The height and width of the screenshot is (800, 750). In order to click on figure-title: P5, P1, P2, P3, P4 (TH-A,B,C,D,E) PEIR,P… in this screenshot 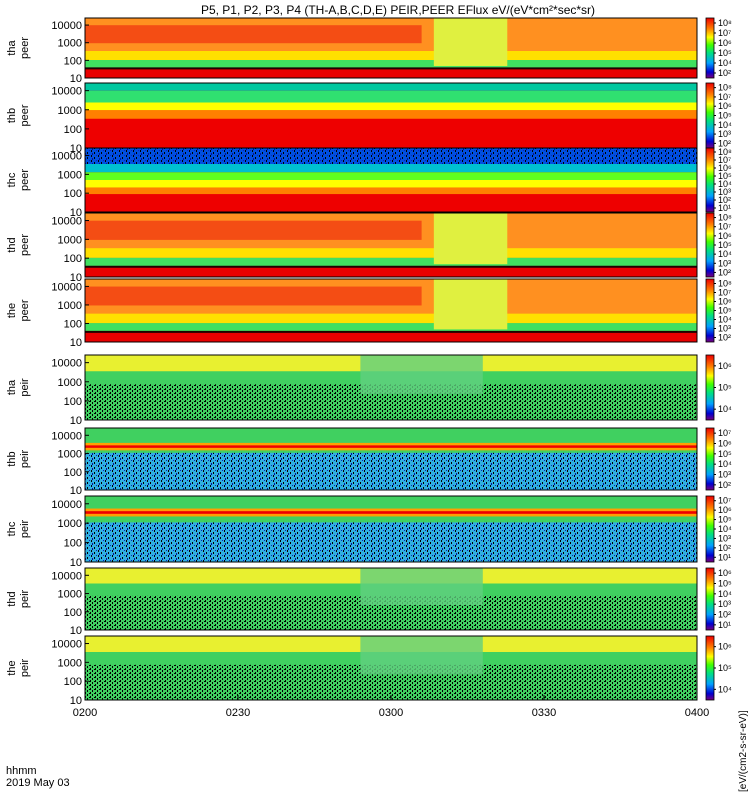, I will do `click(398, 10)`.